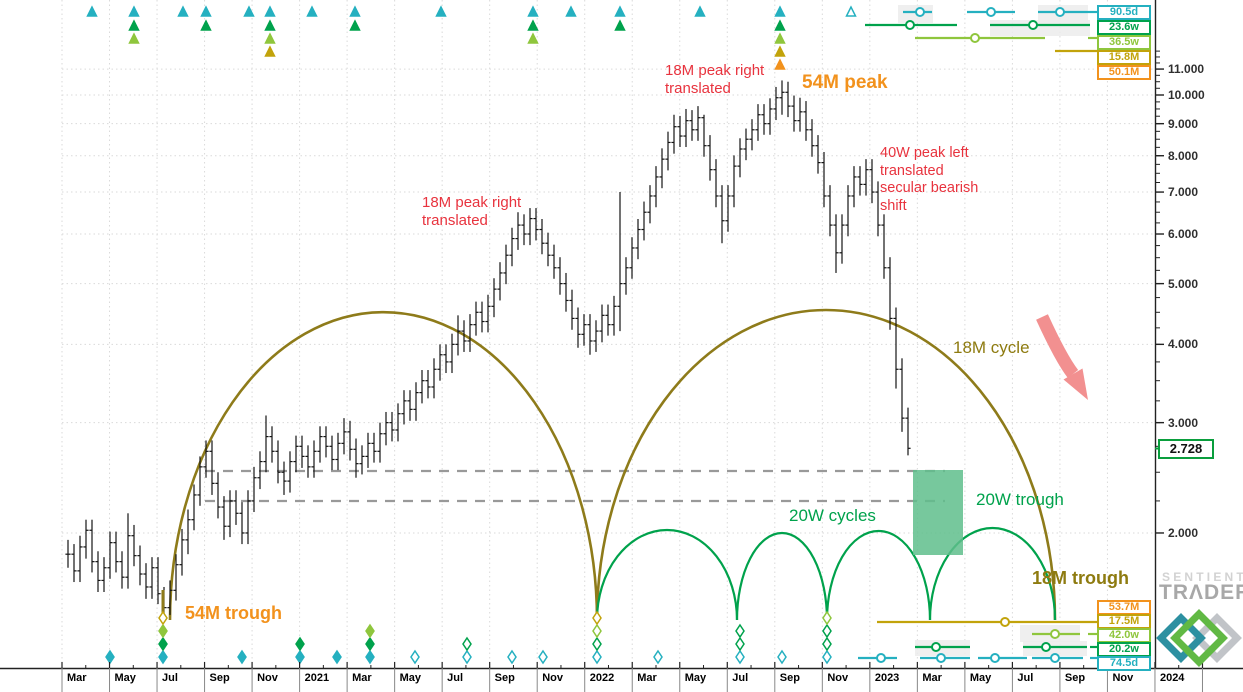  Describe the element at coordinates (1183, 283) in the screenshot. I see `price-axis-label: 5.000` at that location.